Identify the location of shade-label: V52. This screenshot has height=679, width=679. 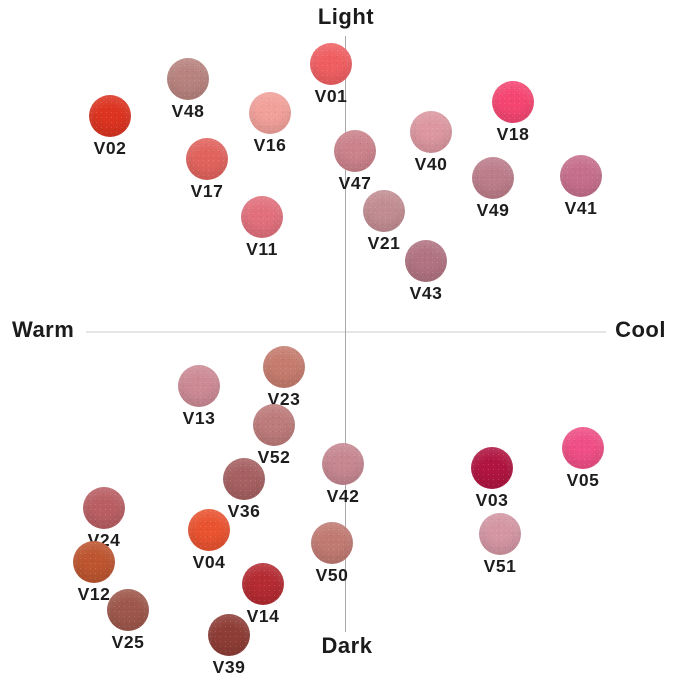
(274, 457).